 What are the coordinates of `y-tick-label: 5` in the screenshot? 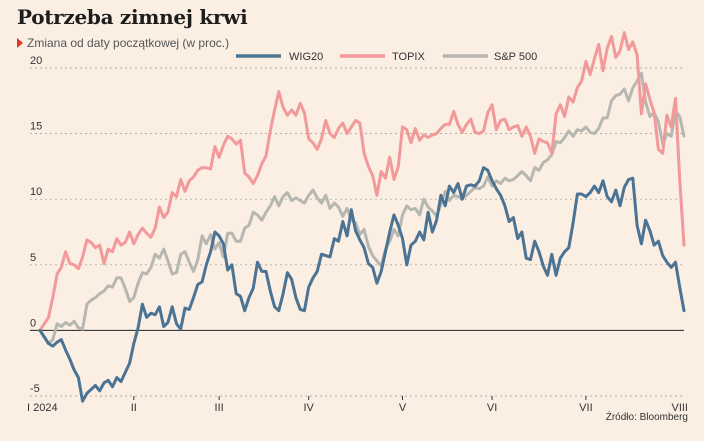 It's located at (33, 258).